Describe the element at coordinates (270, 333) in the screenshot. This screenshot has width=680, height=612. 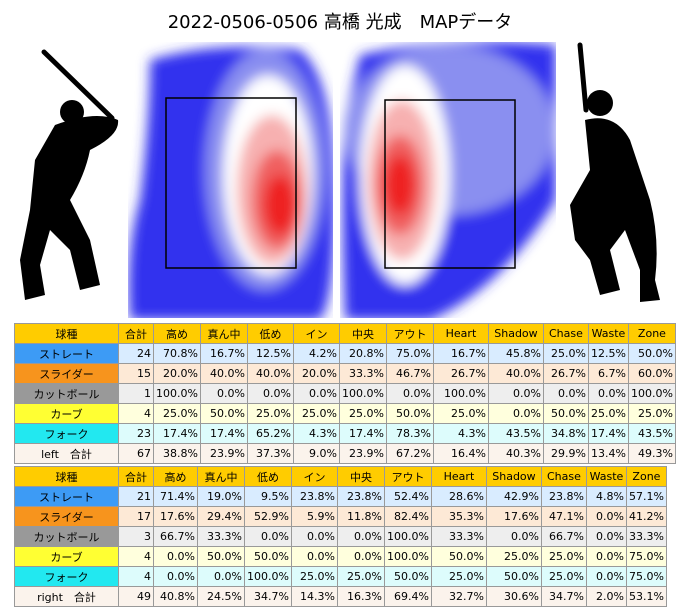
I see `table-cell: 低め` at that location.